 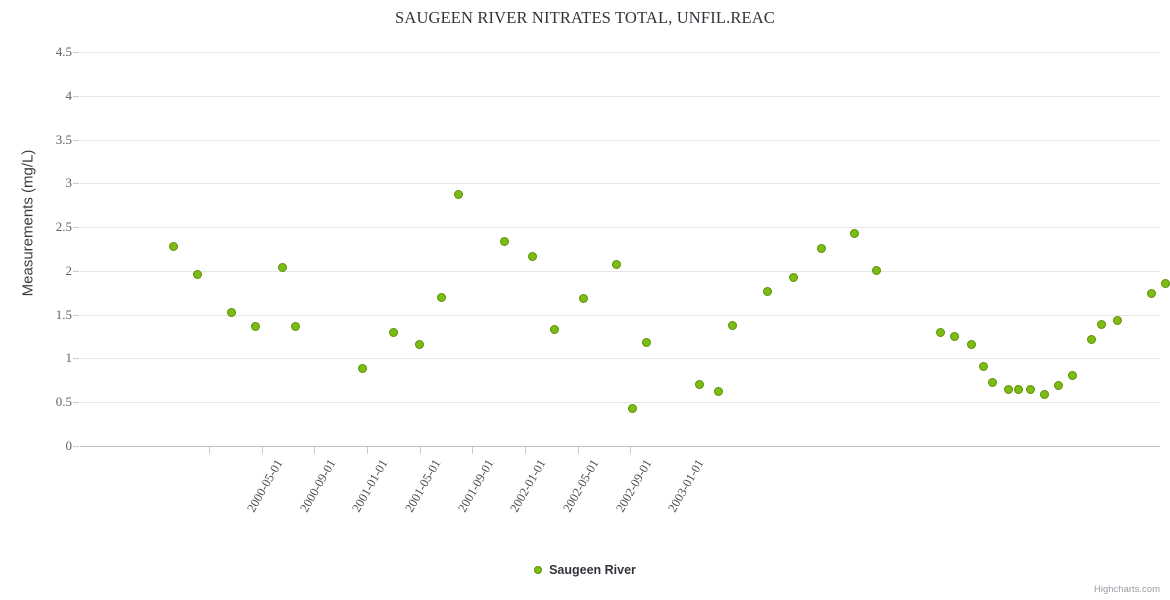 I want to click on x-axis-tick-label: 2002-01-01, so click(x=528, y=486).